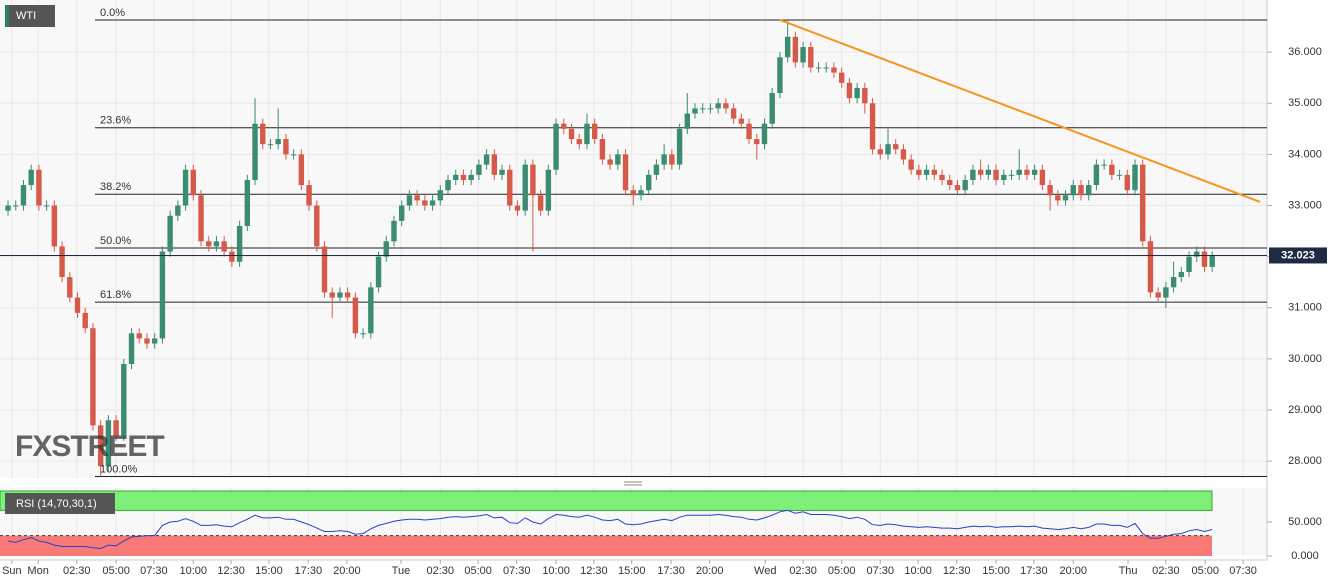 The height and width of the screenshot is (583, 1331). Describe the element at coordinates (1298, 255) in the screenshot. I see `current-price-tag` at that location.